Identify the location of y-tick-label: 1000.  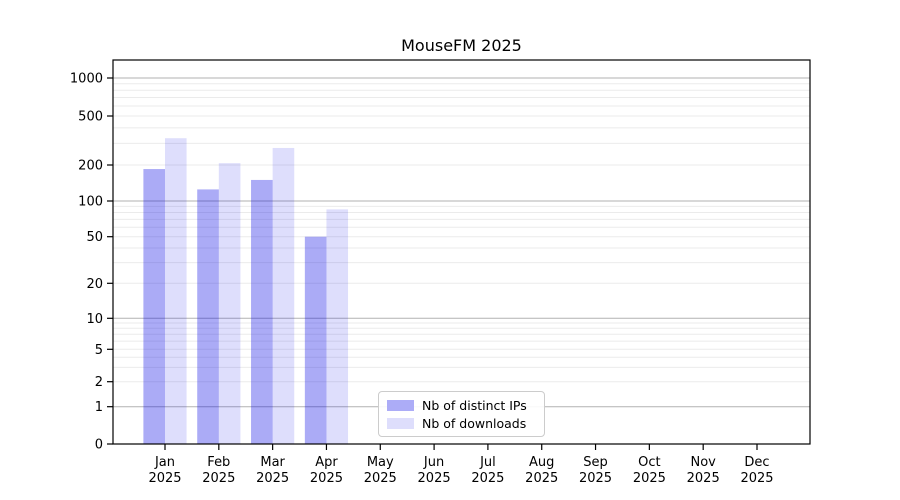
(86, 79).